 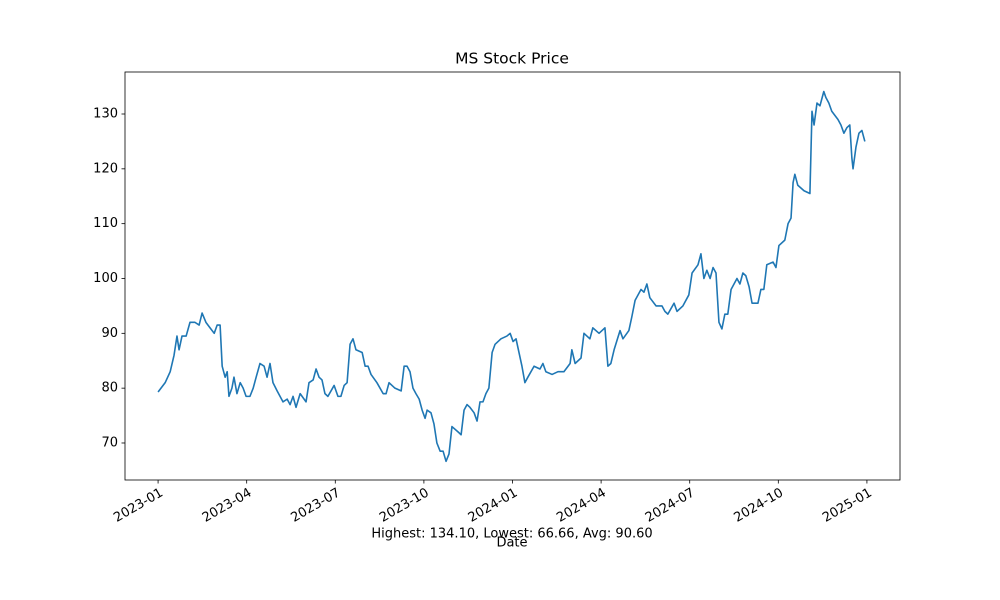 What do you see at coordinates (105, 168) in the screenshot?
I see `y-tick-label: 120` at bounding box center [105, 168].